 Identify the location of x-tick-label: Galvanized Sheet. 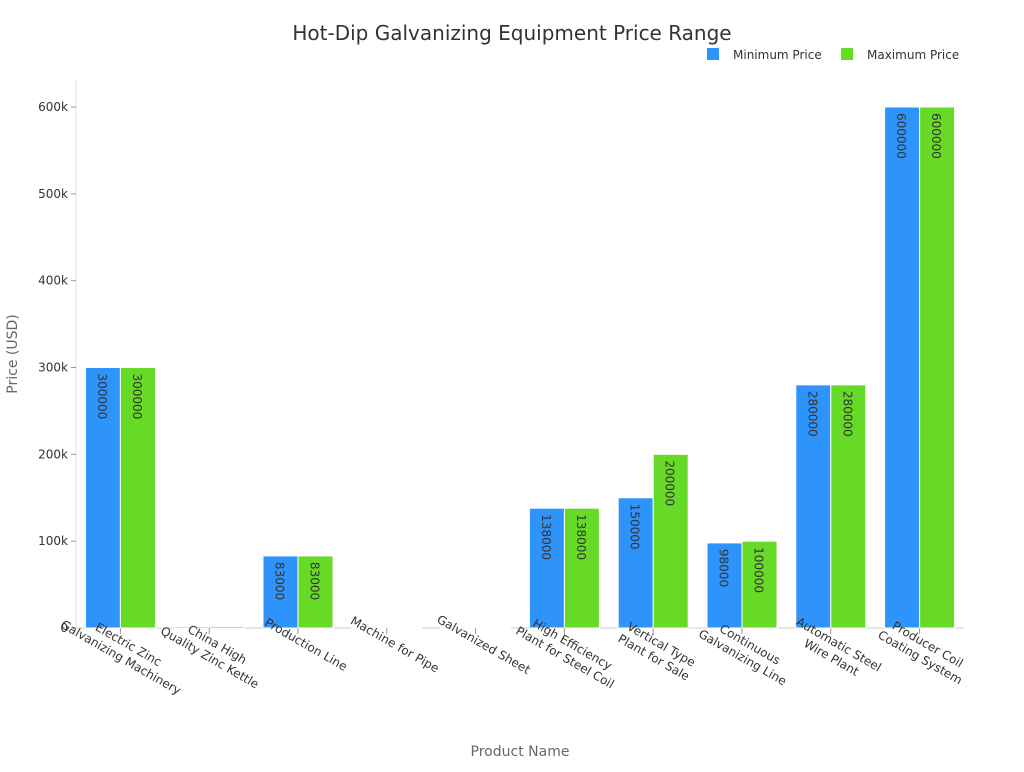
(484, 644).